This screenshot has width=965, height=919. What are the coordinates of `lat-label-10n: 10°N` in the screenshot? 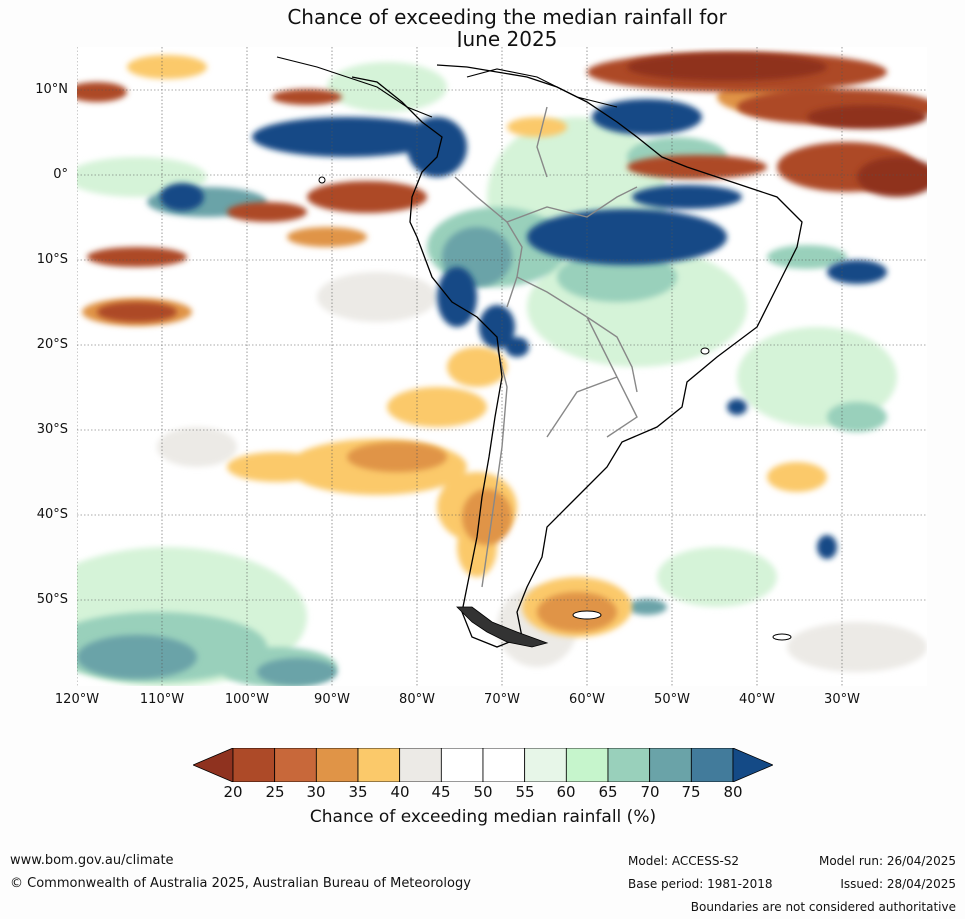 It's located at (51, 89).